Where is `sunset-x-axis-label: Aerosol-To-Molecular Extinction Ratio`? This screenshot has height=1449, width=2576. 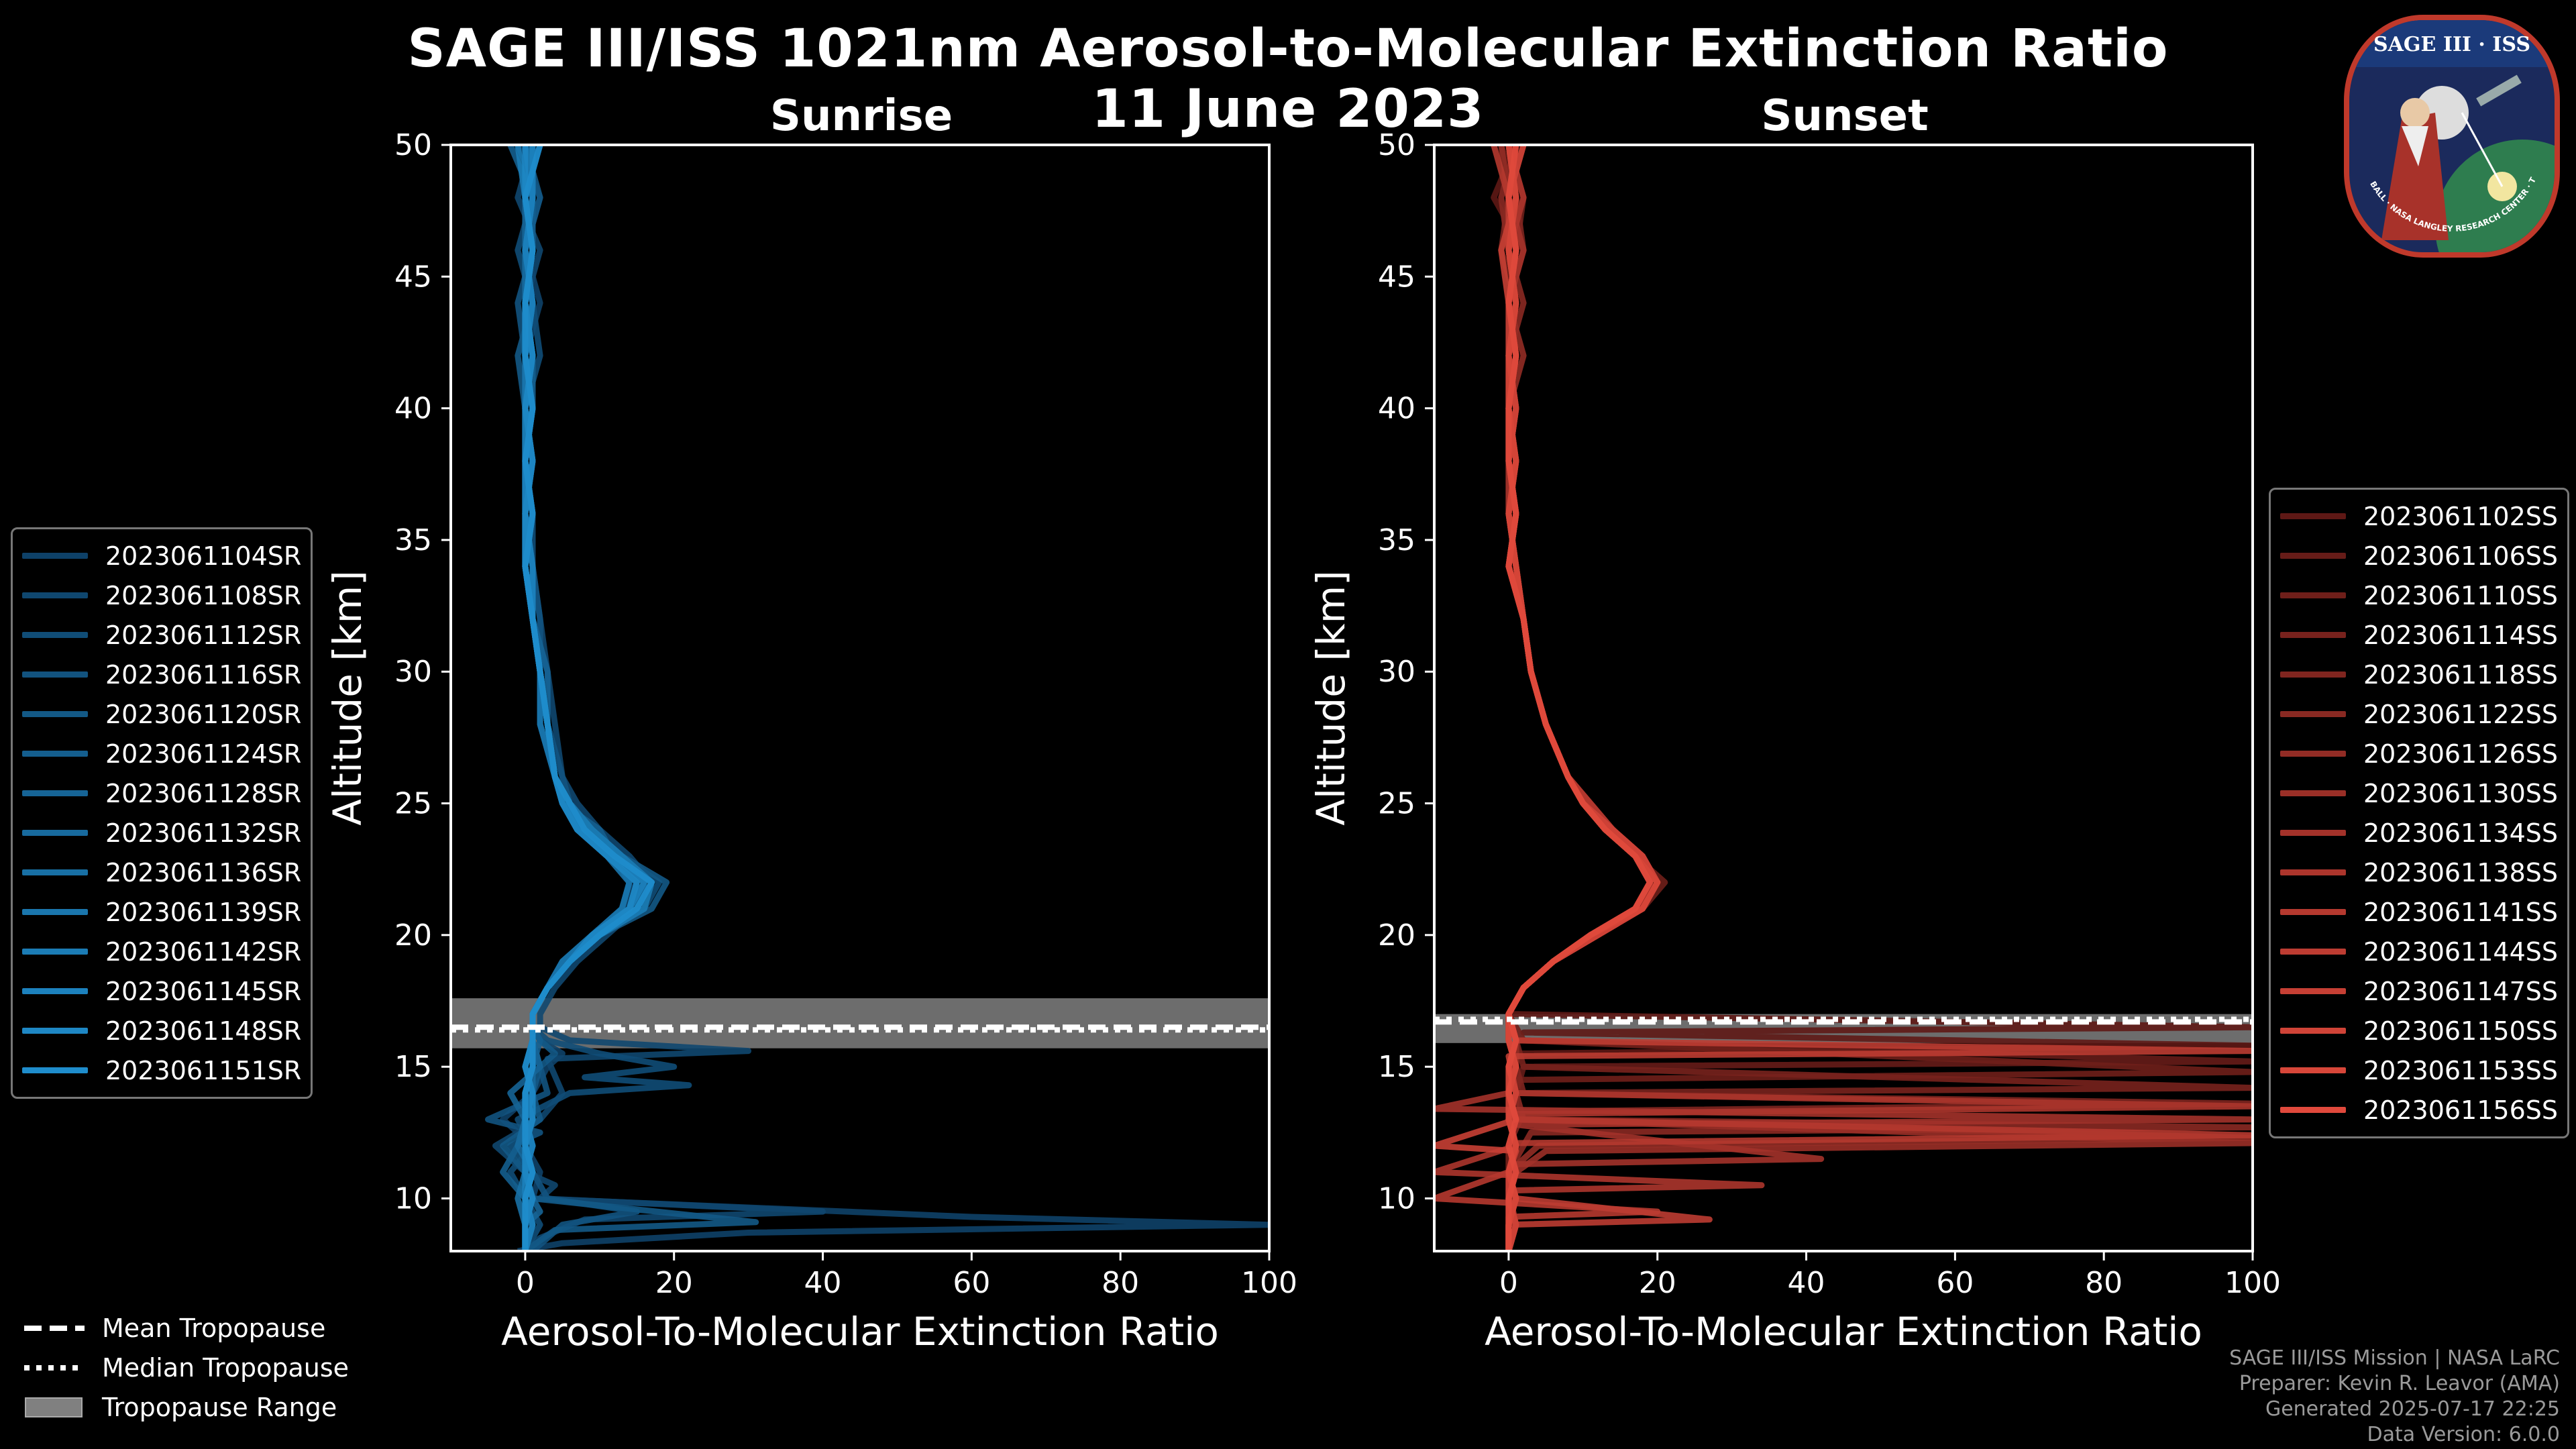 sunset-x-axis-label: Aerosol-To-Molecular Extinction Ratio is located at coordinates (1843, 1331).